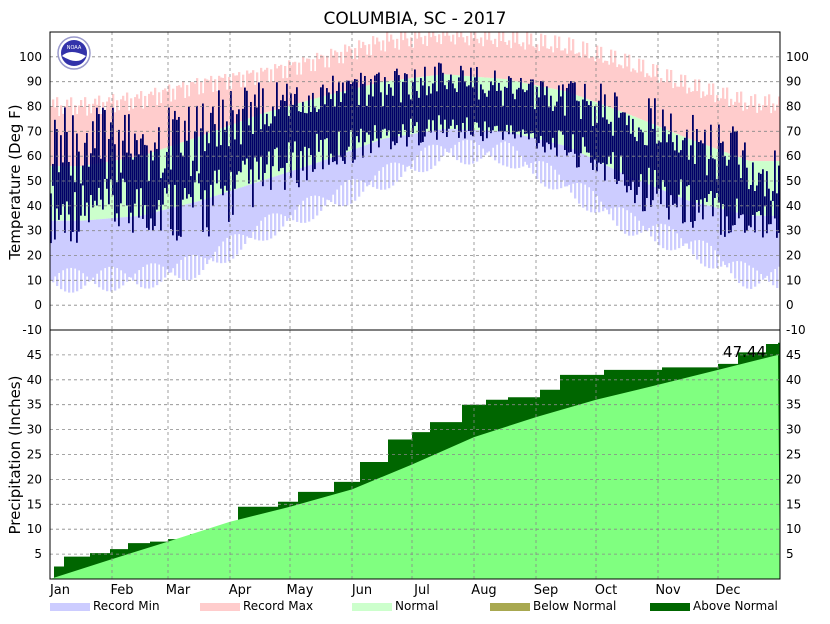  Describe the element at coordinates (34, 380) in the screenshot. I see `precipitation-tick-label: 40` at that location.